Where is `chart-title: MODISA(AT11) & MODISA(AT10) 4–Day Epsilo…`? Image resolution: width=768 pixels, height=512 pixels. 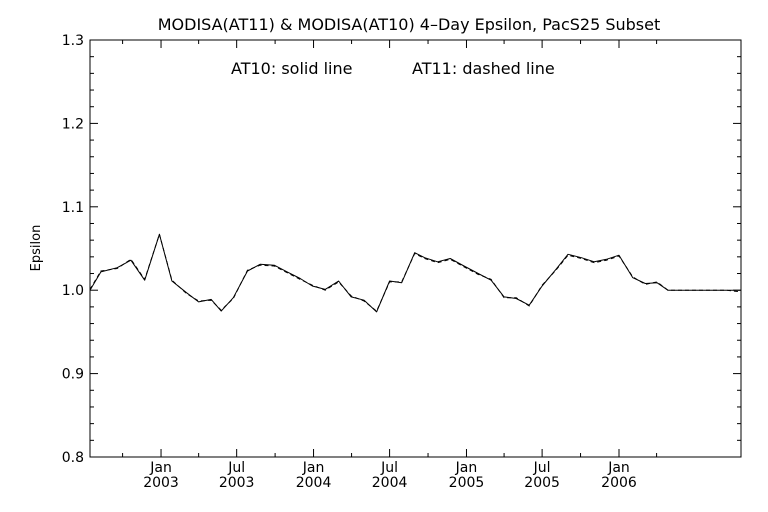
chart-title: MODISA(AT11) & MODISA(AT10) 4–Day Epsilo… is located at coordinates (409, 24).